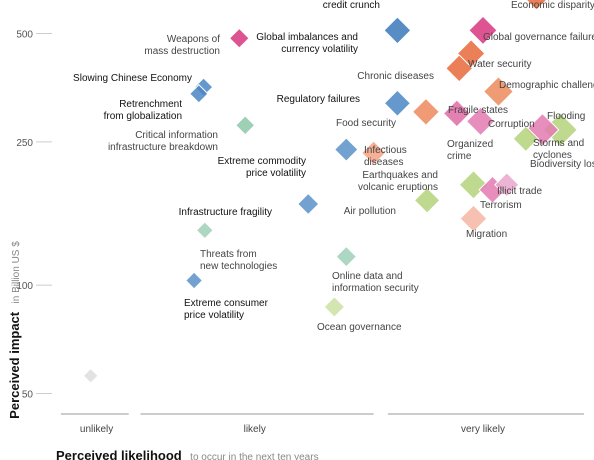 This screenshot has width=594, height=460. I want to click on y-axis-note: in Billion US $, so click(16, 272).